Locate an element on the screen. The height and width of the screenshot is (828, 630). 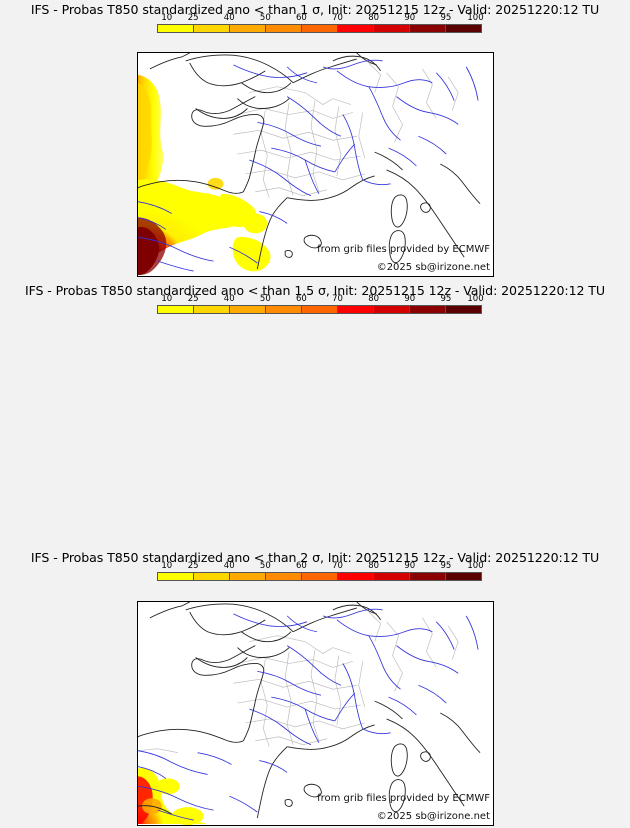
panel-3-colorbar: 10 25 40 50 60 70 80 90 95 100 is located at coordinates (320, 574).